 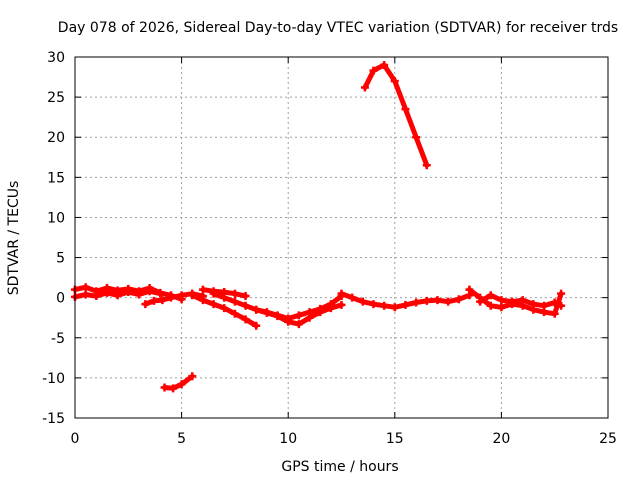 What do you see at coordinates (75, 439) in the screenshot?
I see `x-tick-label: 0` at bounding box center [75, 439].